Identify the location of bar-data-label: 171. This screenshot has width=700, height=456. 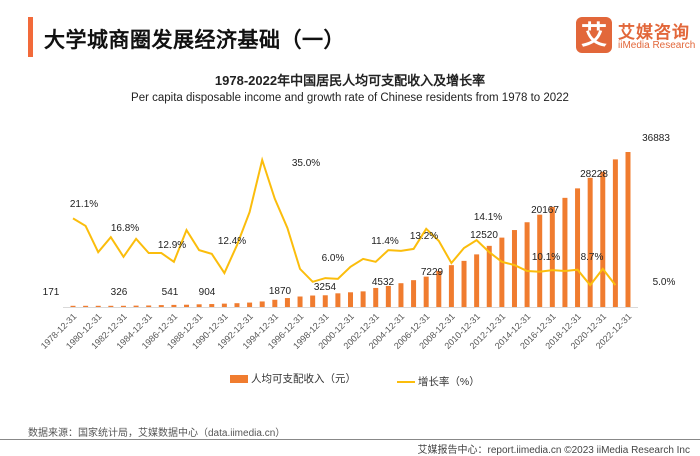
(51, 292).